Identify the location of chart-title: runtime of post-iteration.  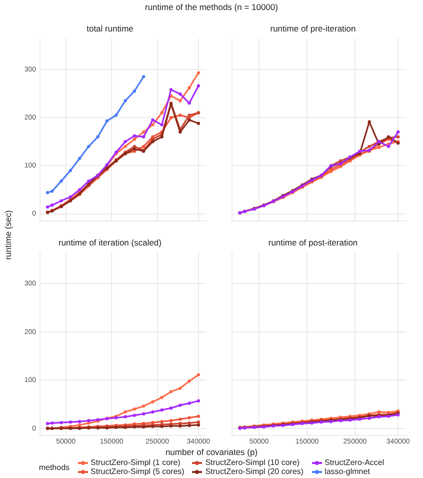
(313, 242).